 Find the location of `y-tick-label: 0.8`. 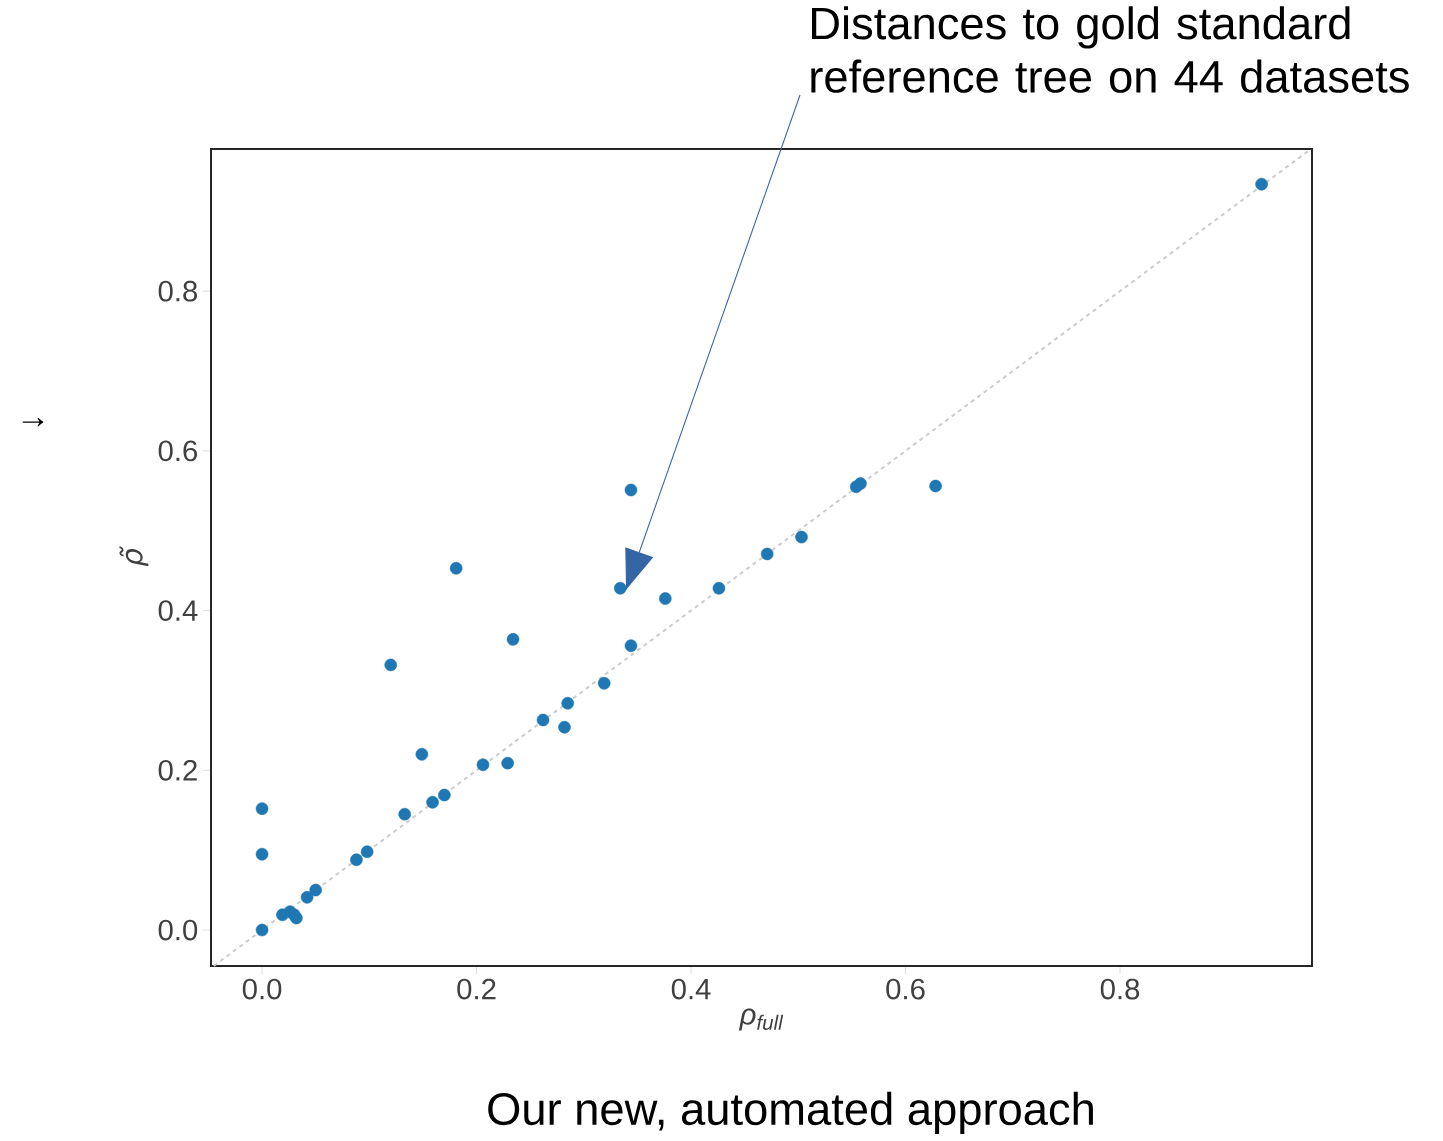

y-tick-label: 0.8 is located at coordinates (178, 291).